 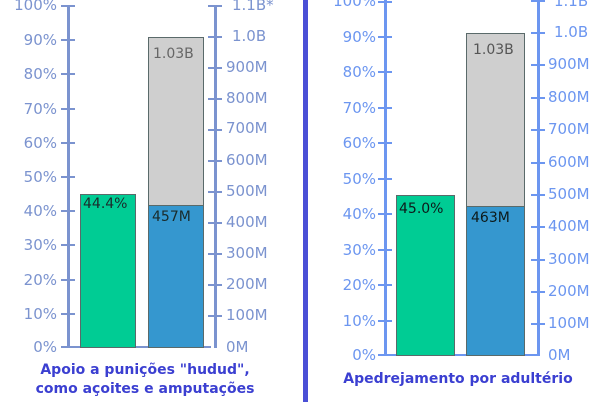 What do you see at coordinates (105, 204) in the screenshot?
I see `percent-support-label: 44.4%` at bounding box center [105, 204].